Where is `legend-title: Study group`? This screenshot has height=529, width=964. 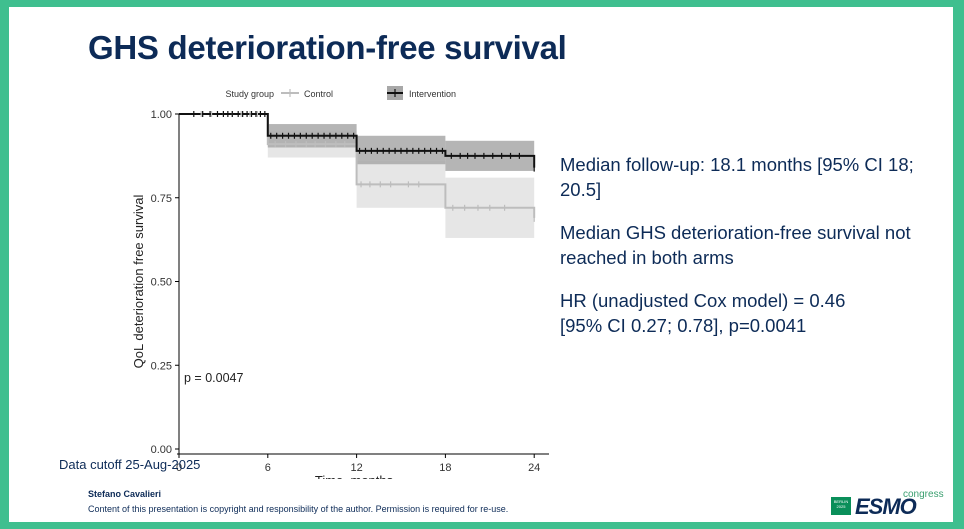
legend-title: Study group is located at coordinates (249, 94).